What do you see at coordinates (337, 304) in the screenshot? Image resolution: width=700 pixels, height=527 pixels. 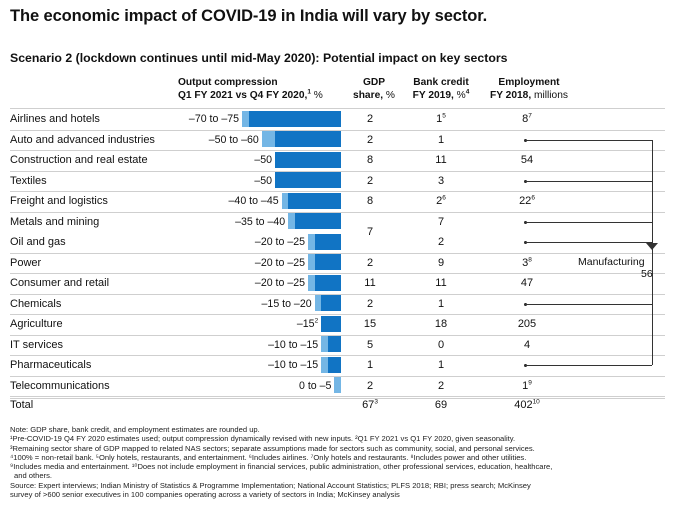 I see `table-row: Chemicals –15 to –20 2 1` at bounding box center [337, 304].